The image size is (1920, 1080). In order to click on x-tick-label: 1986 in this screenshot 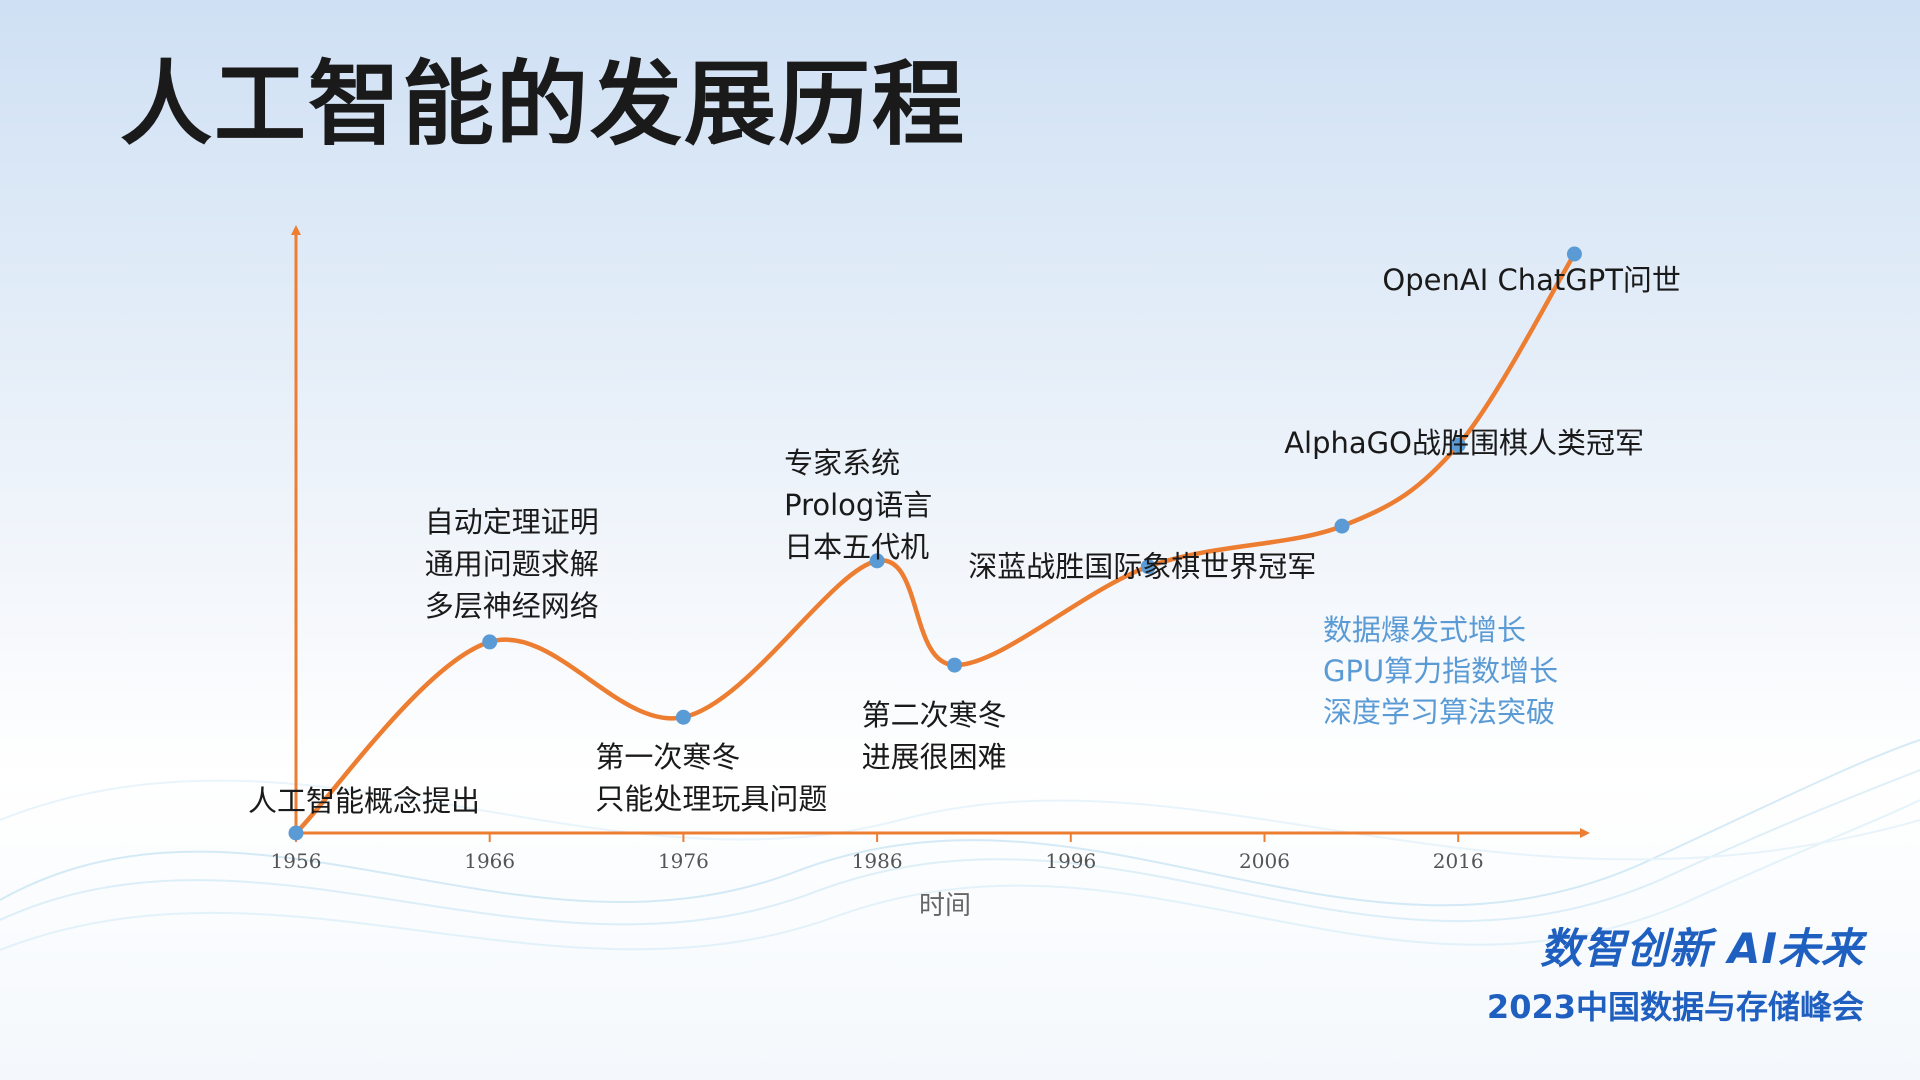, I will do `click(877, 861)`.